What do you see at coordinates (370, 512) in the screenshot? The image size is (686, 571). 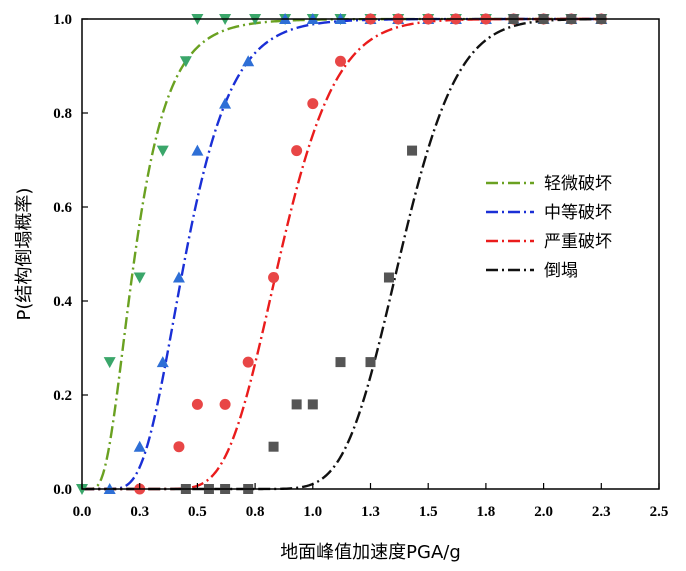 I see `x-tick-label: 1.3` at bounding box center [370, 512].